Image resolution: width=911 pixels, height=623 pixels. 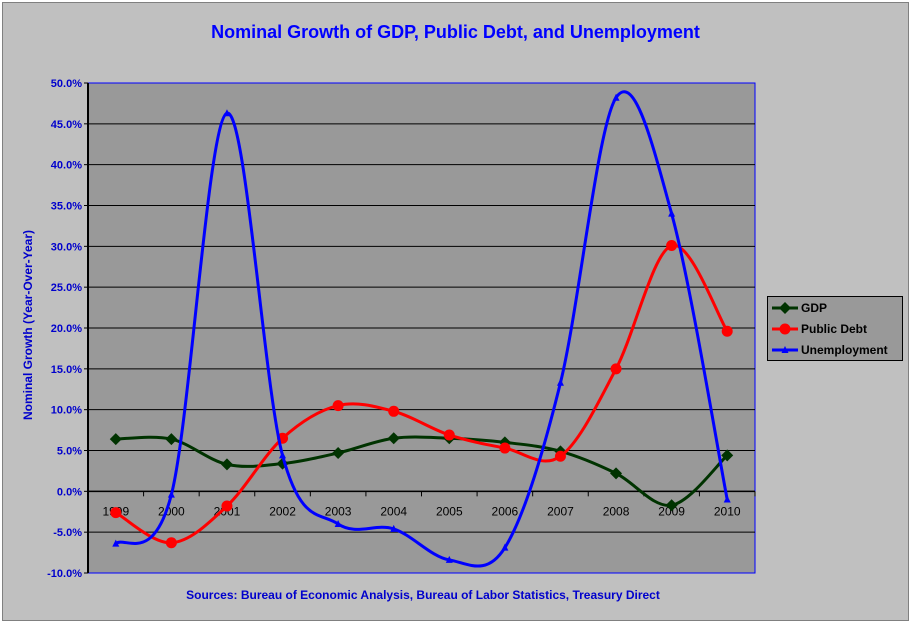 I want to click on legend-label: Public Debt, so click(x=834, y=329).